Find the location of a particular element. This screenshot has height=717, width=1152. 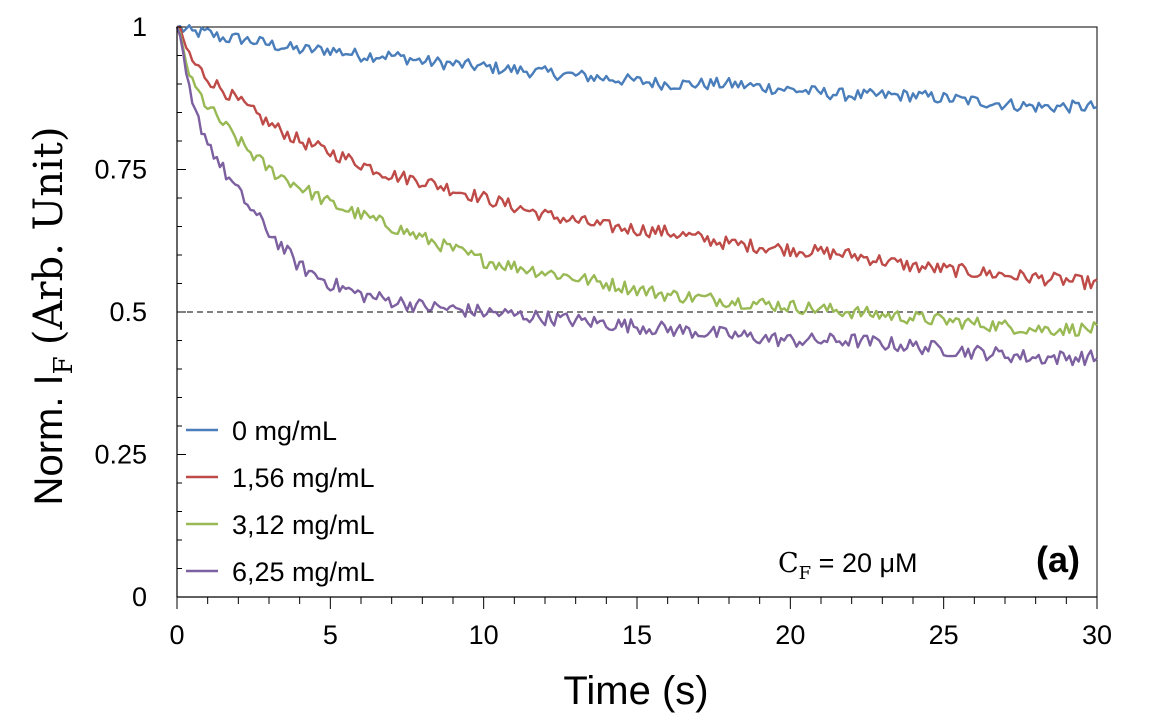

y-tick-label: 0.25 is located at coordinates (120, 455).